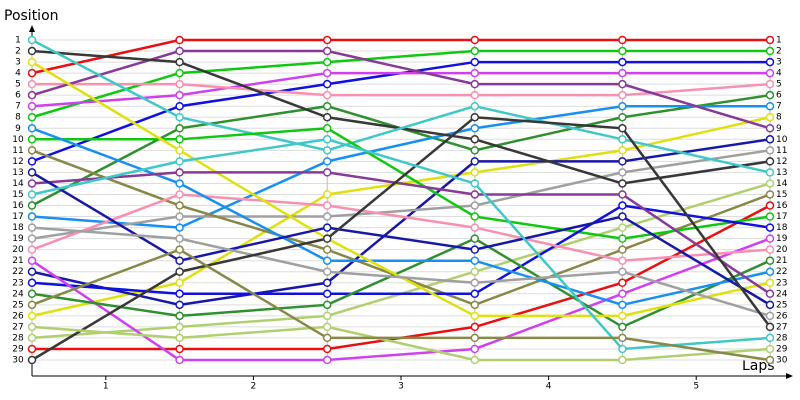  What do you see at coordinates (17, 162) in the screenshot?
I see `y-tick-label: 12` at bounding box center [17, 162].